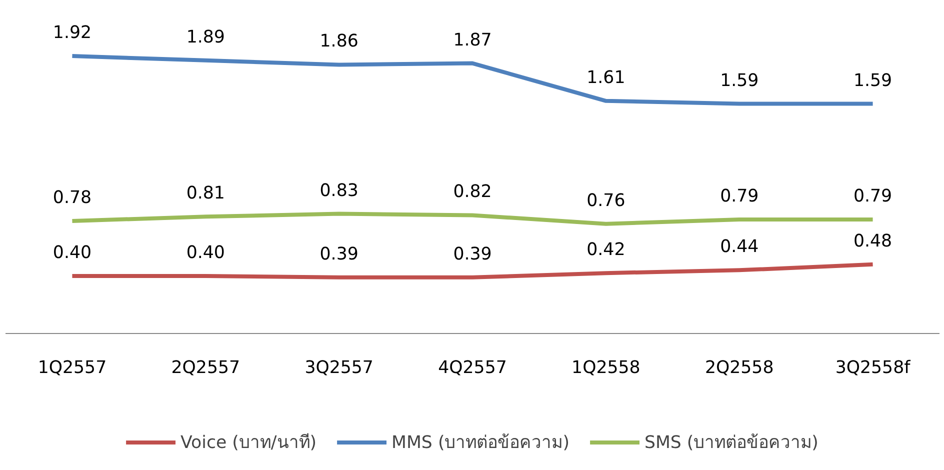 This screenshot has width=944, height=470. Describe the element at coordinates (248, 443) in the screenshot. I see `legend-label: Voice (บาท/นาที)` at that location.